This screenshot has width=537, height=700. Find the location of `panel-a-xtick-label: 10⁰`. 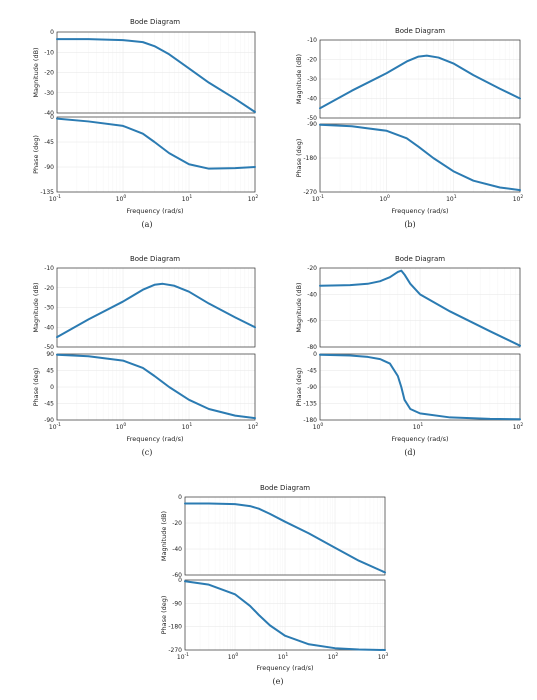

panel-a-xtick-label: 10⁰ is located at coordinates (121, 198).